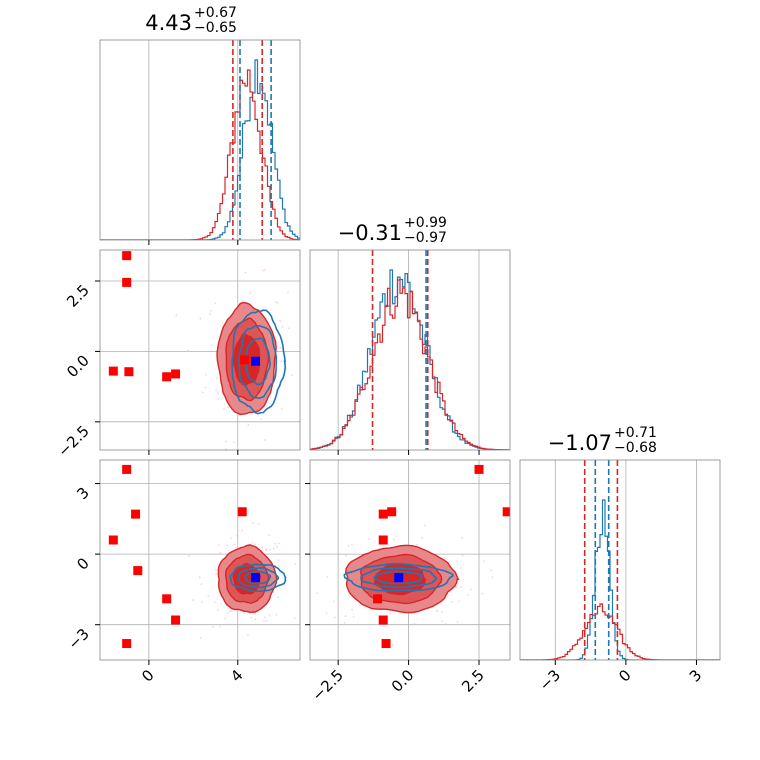  What do you see at coordinates (236, 675) in the screenshot?
I see `x-tick-label: 4` at bounding box center [236, 675].